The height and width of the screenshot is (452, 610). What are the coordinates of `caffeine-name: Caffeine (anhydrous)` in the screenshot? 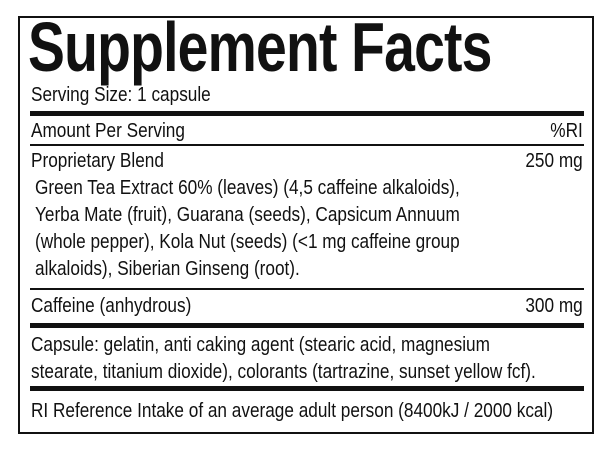 It's located at (111, 306).